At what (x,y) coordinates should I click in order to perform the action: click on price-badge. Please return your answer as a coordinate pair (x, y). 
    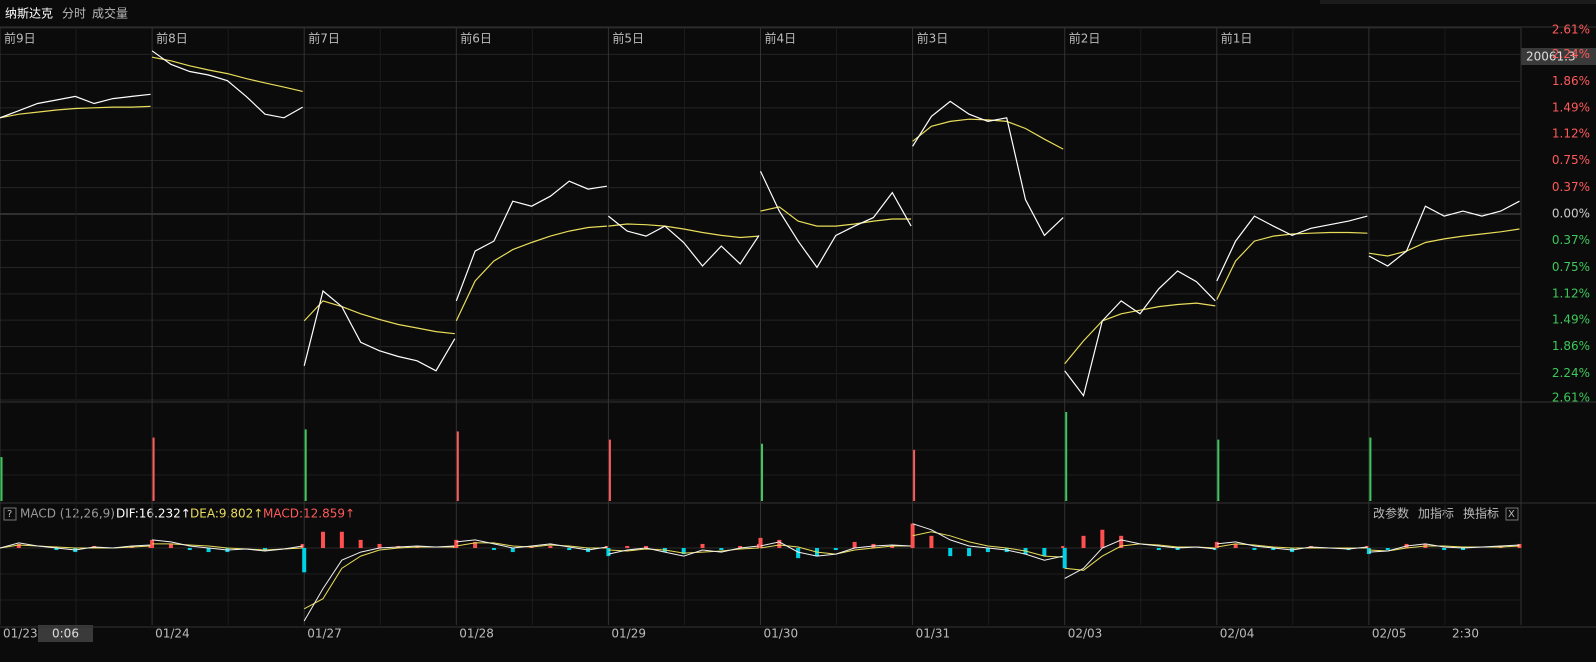
    Looking at the image, I should click on (1558, 56).